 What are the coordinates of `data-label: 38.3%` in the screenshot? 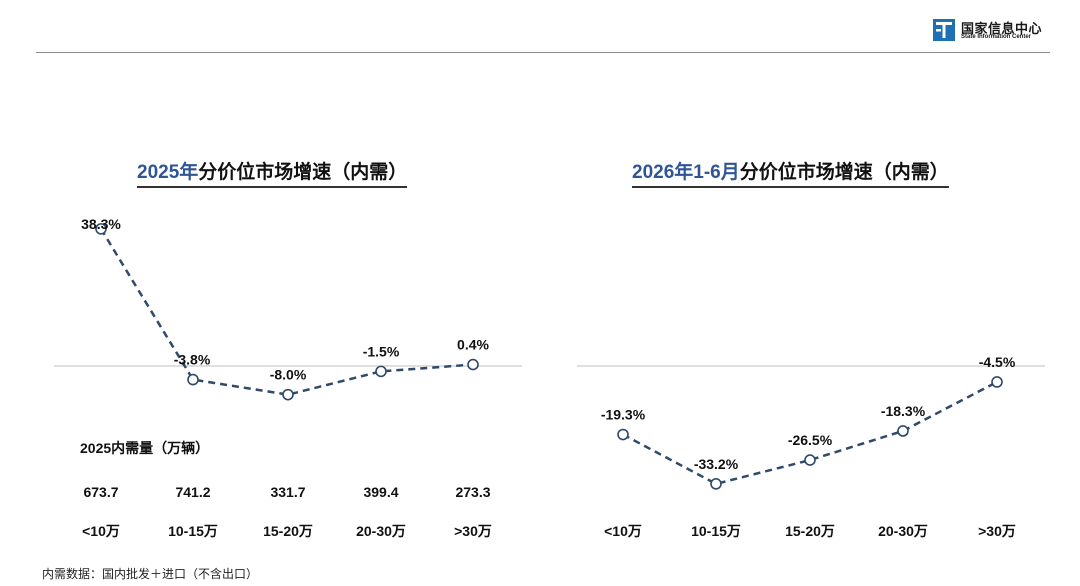 It's located at (101, 224).